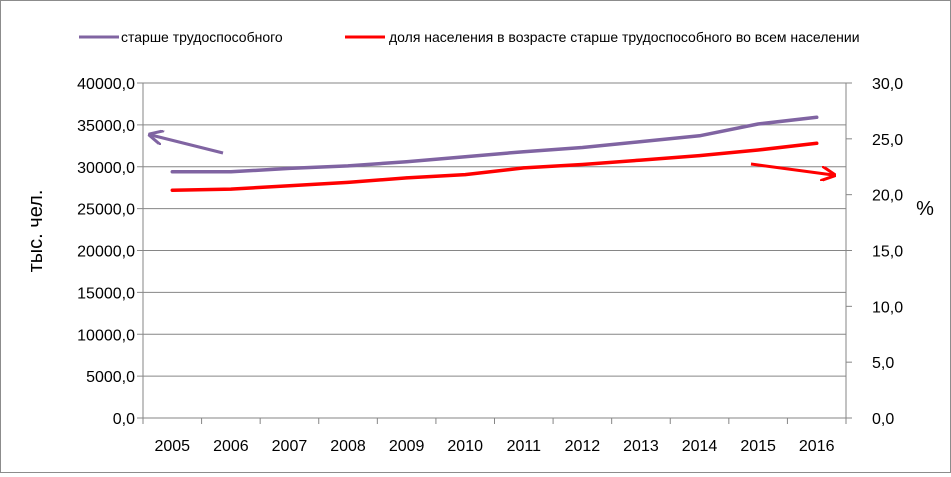 Image resolution: width=951 pixels, height=477 pixels. I want to click on x-axis-tick-label: 2015, so click(758, 446).